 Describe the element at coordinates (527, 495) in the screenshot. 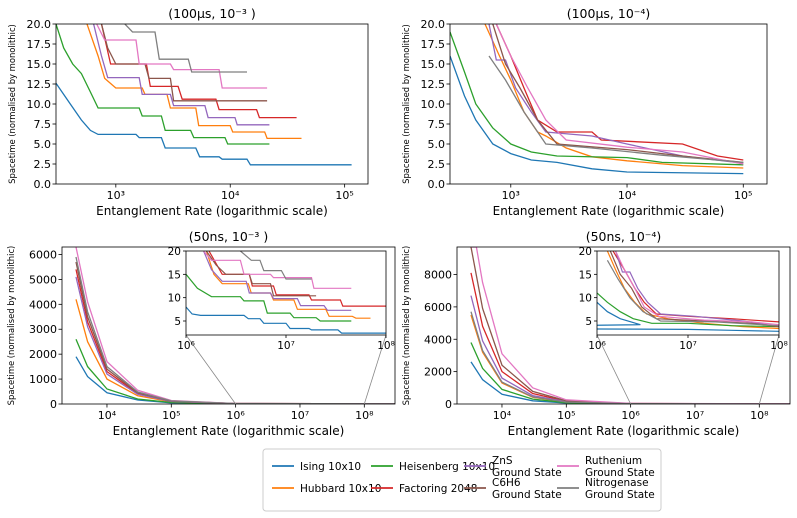

I see `legend-label-line: Ground State` at that location.